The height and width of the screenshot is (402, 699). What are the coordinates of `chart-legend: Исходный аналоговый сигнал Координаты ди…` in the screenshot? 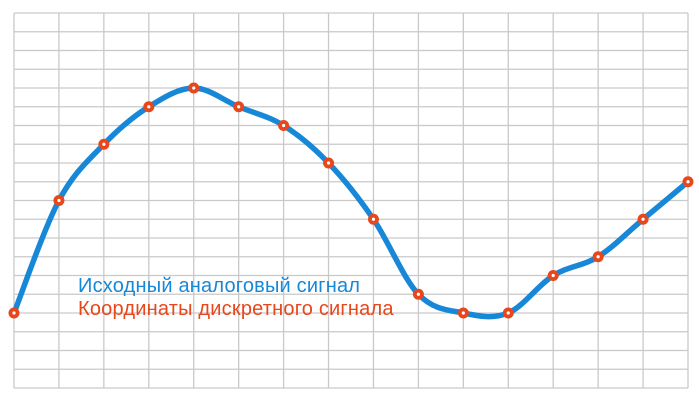 It's located at (236, 298).